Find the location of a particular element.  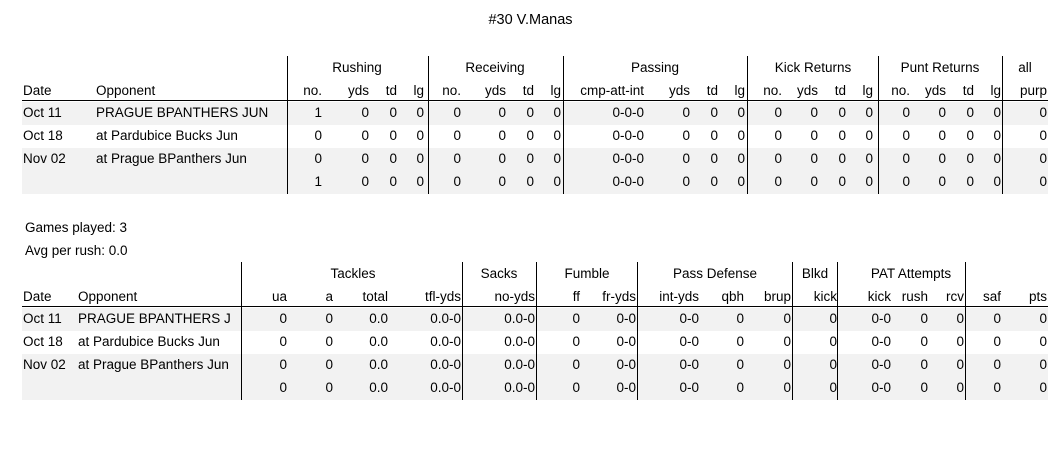

avg-per-rush-note: Avg per rush: 0.0 is located at coordinates (76, 250).